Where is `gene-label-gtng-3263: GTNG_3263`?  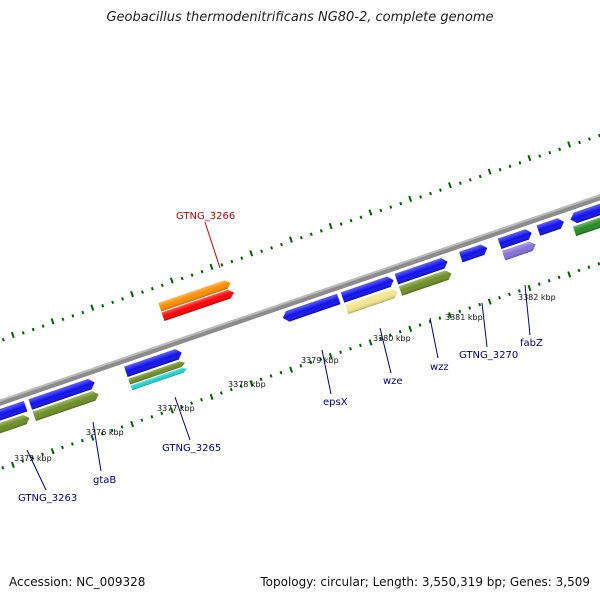
gene-label-gtng-3263: GTNG_3263 is located at coordinates (47, 498).